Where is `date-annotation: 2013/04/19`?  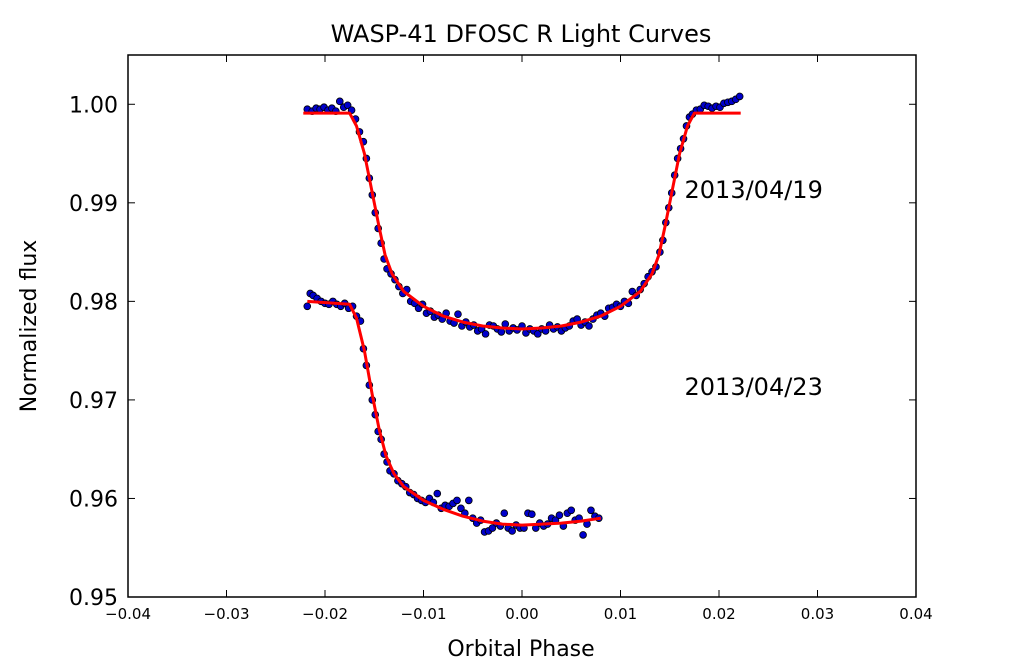
date-annotation: 2013/04/19 is located at coordinates (754, 190).